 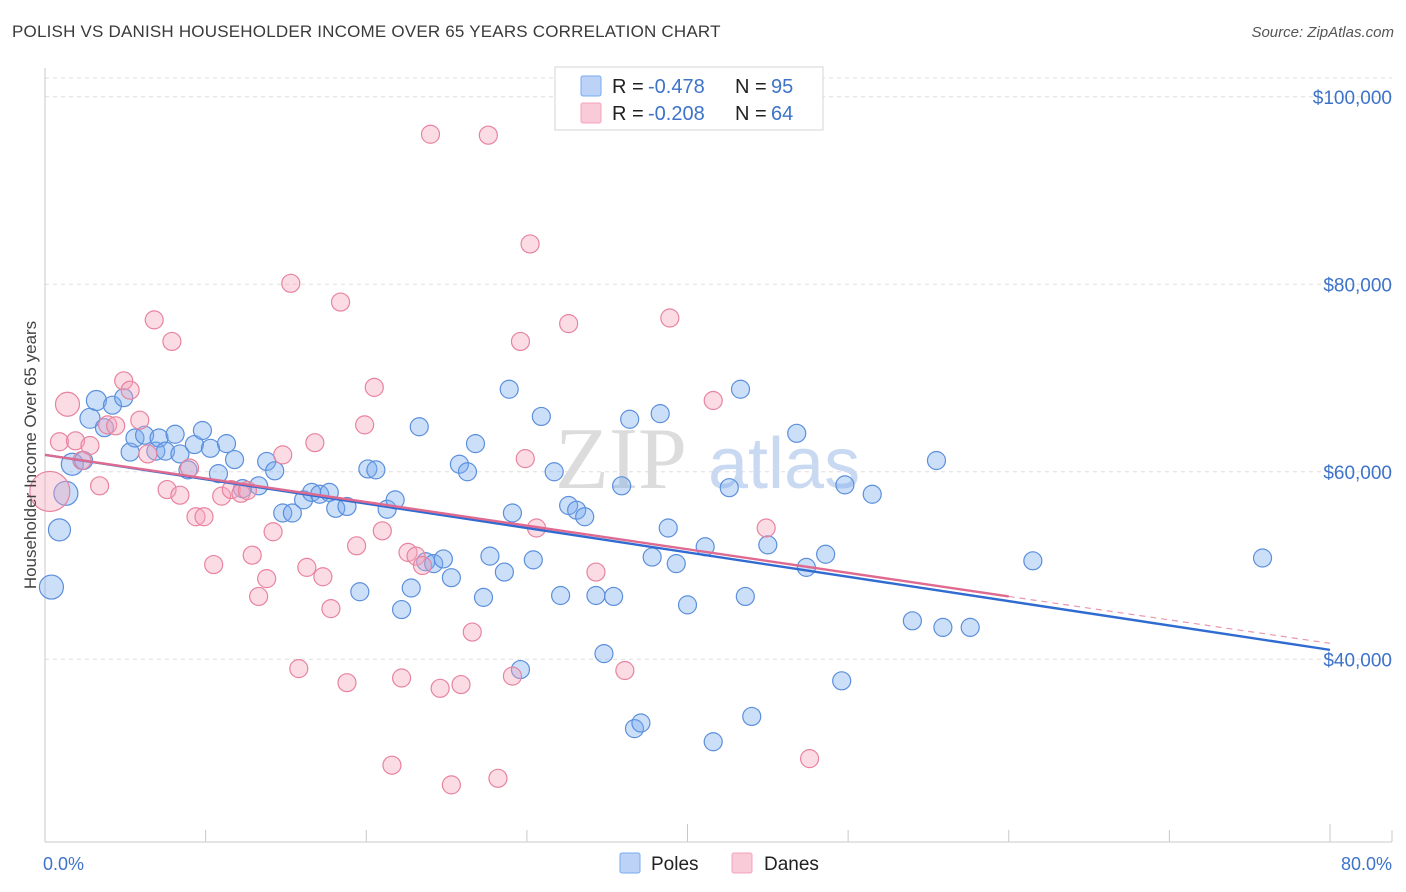 What do you see at coordinates (63, 864) in the screenshot?
I see `x-tick-label: 0.0%` at bounding box center [63, 864].